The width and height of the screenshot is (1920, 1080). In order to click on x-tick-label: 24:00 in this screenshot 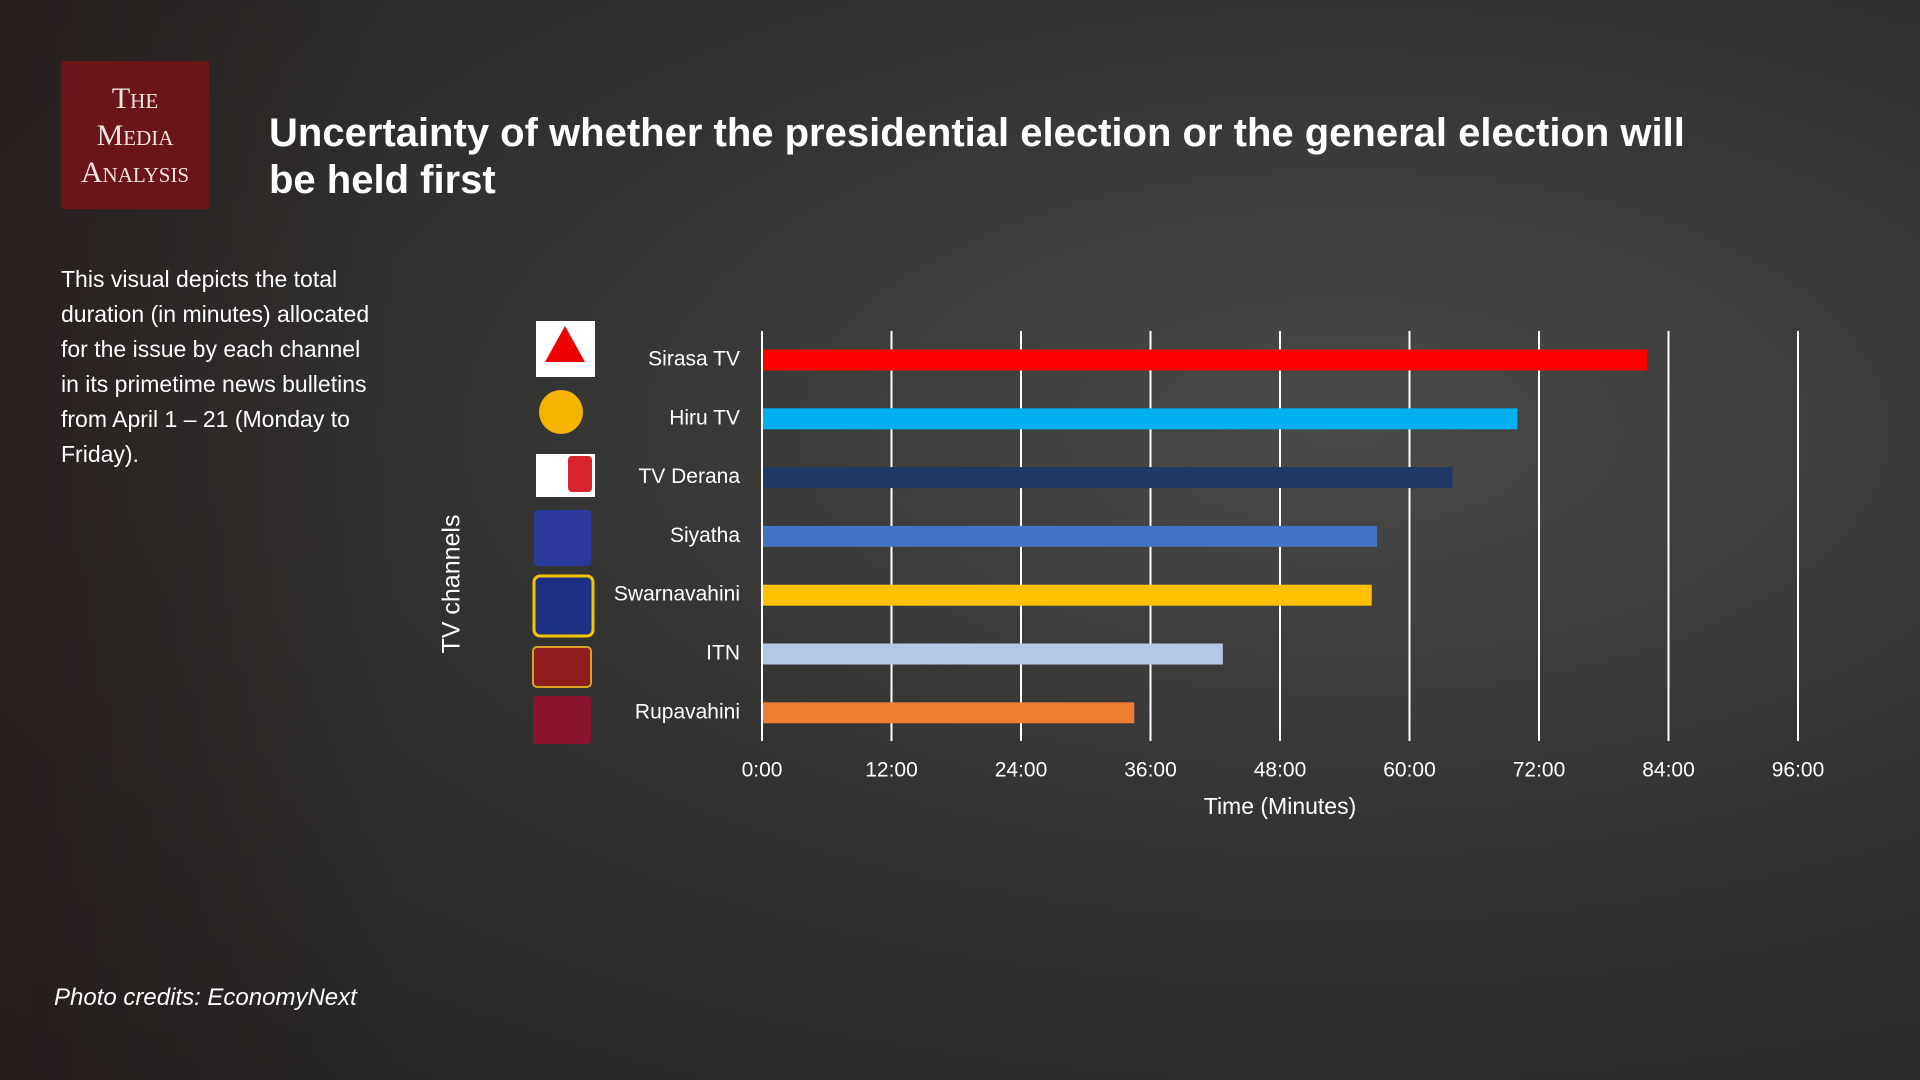, I will do `click(1021, 770)`.